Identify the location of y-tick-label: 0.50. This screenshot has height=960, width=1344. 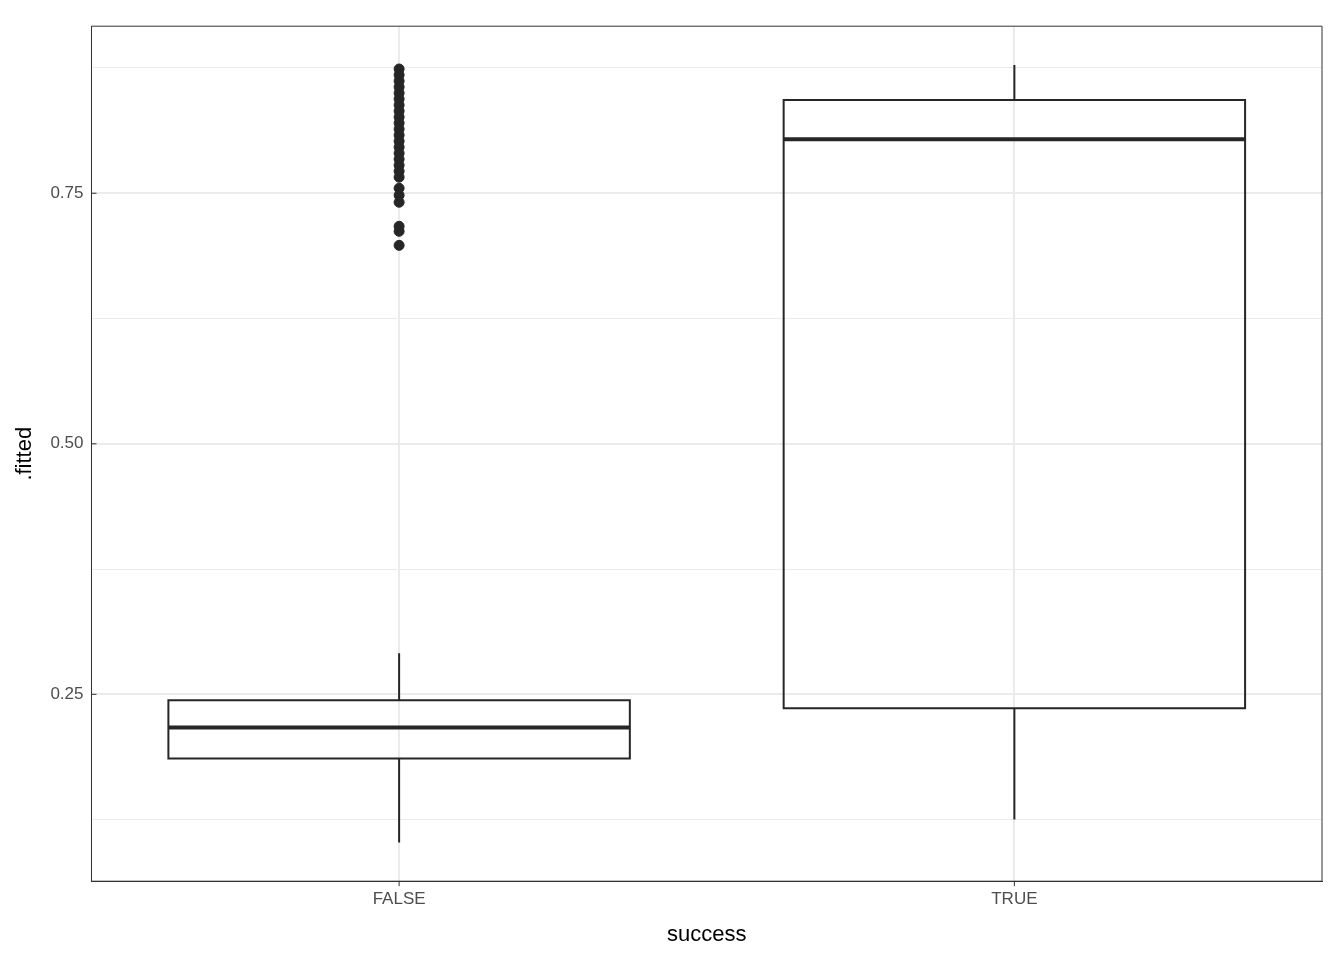
(67, 443).